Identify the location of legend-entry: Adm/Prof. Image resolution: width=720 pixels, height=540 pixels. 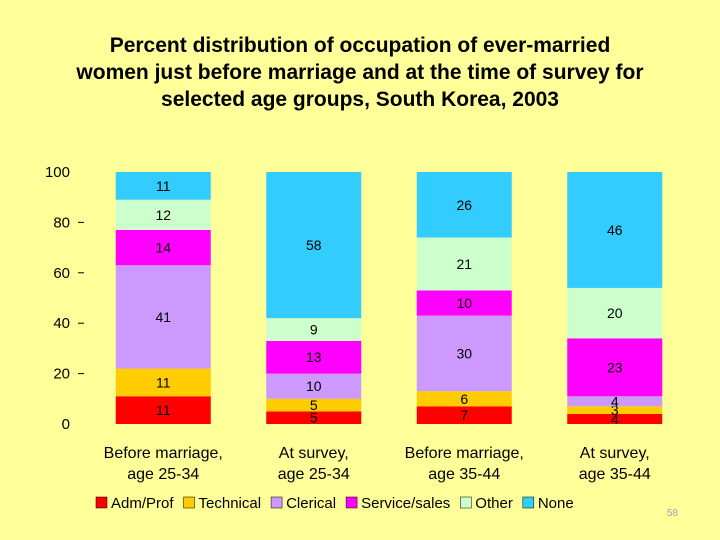
(142, 503).